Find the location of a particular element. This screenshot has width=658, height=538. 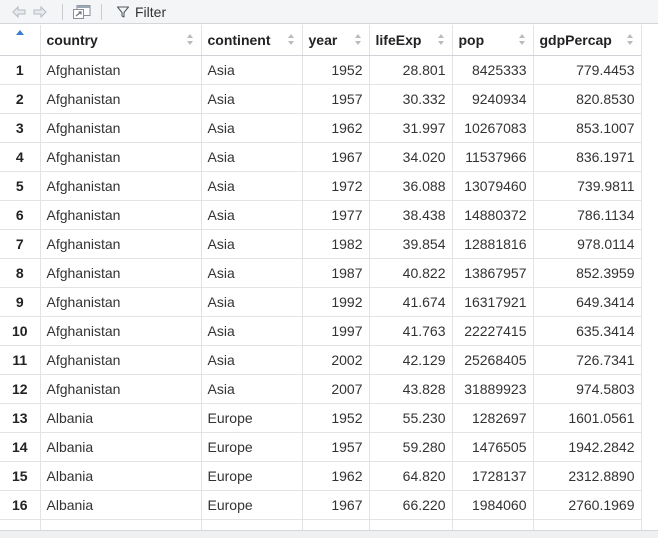

row-index: 3 is located at coordinates (20, 128).